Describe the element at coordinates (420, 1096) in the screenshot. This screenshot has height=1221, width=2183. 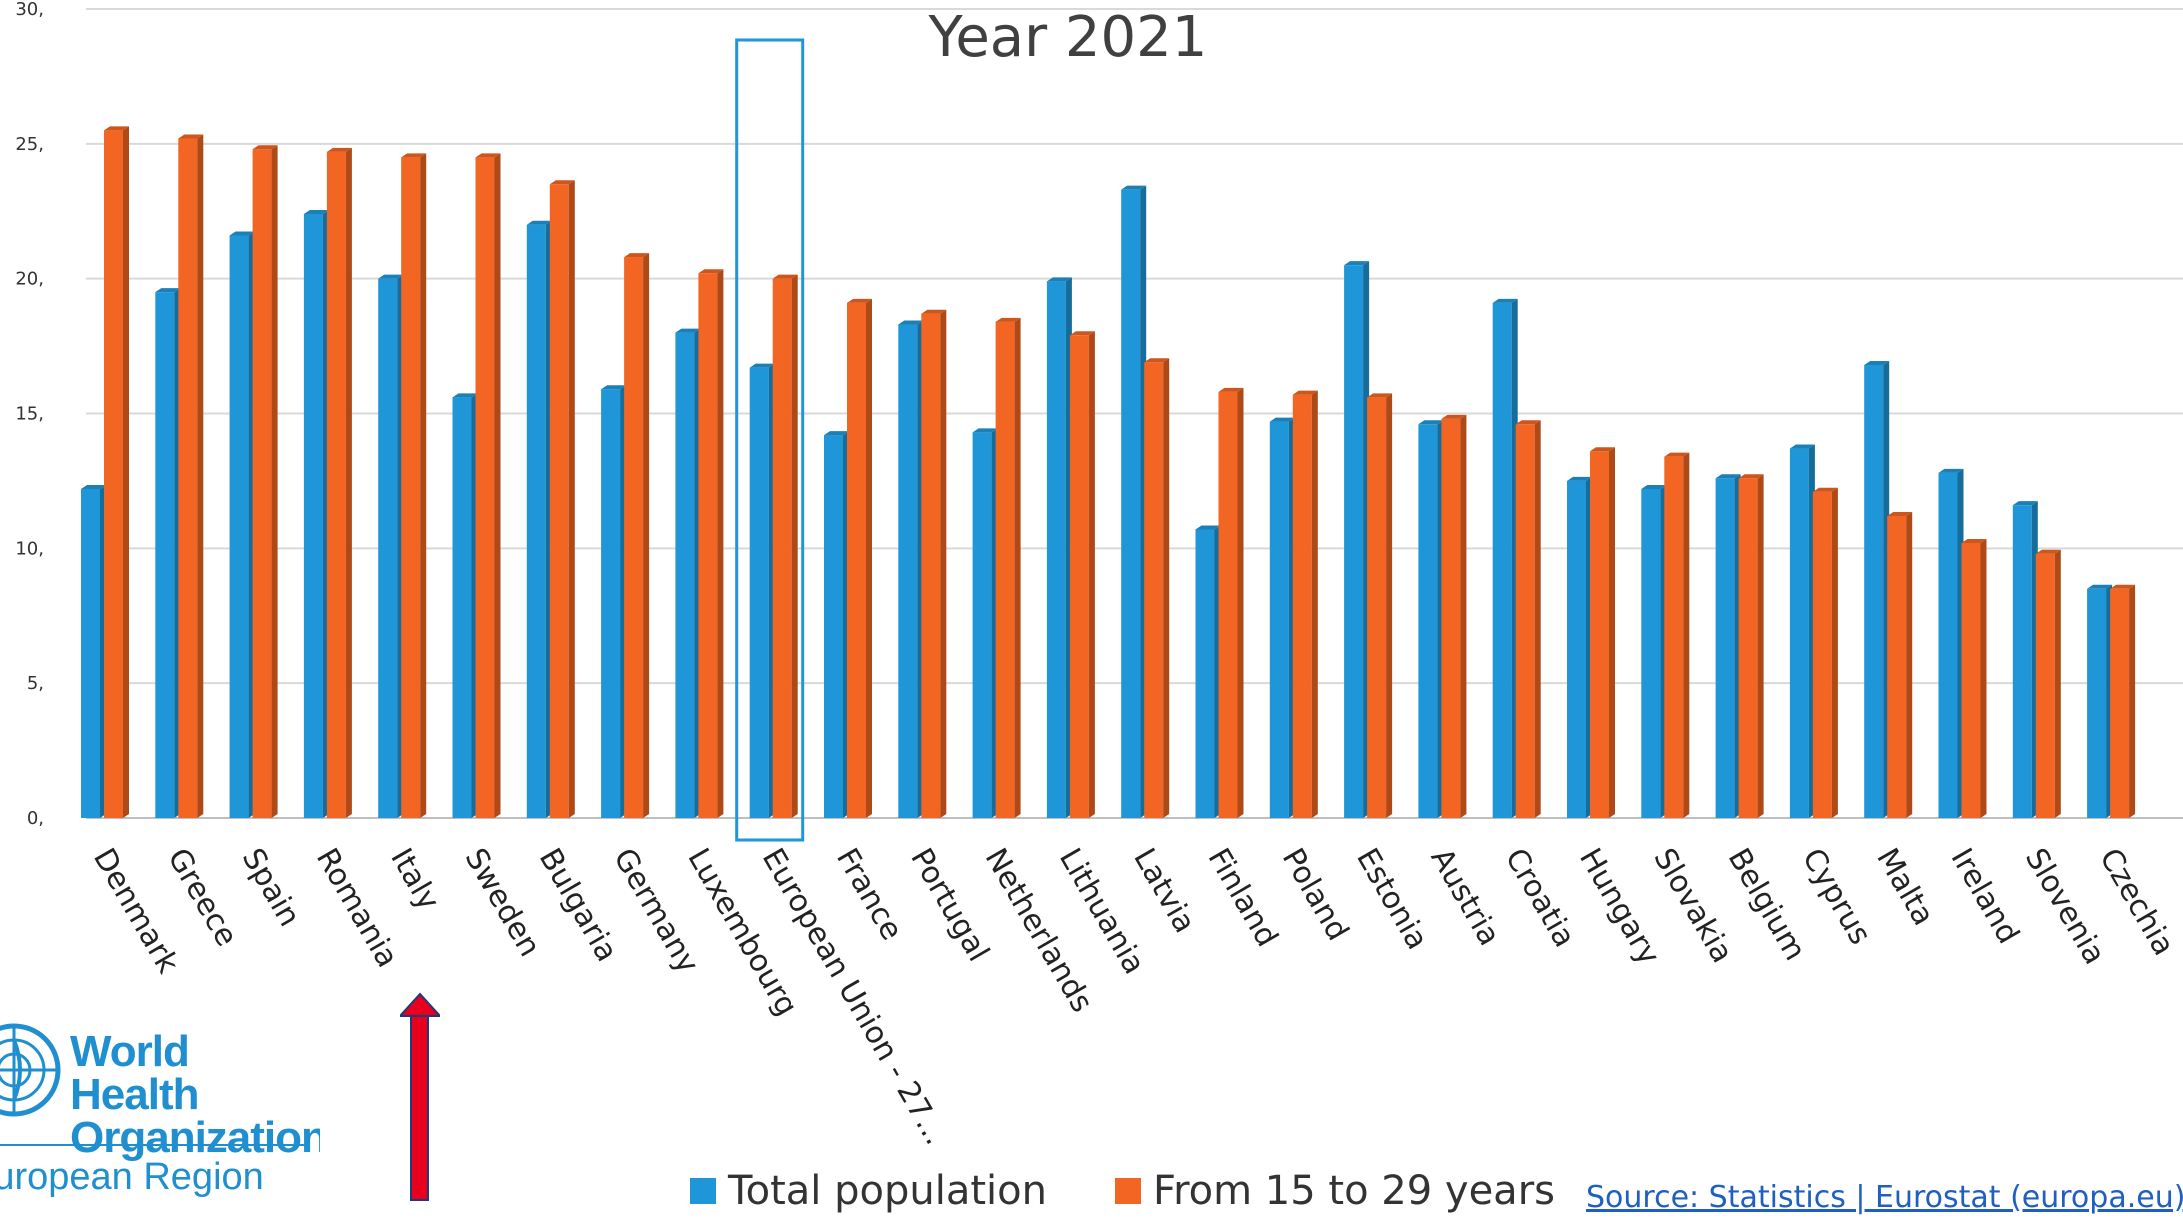
I see `up-arrow-icon` at that location.